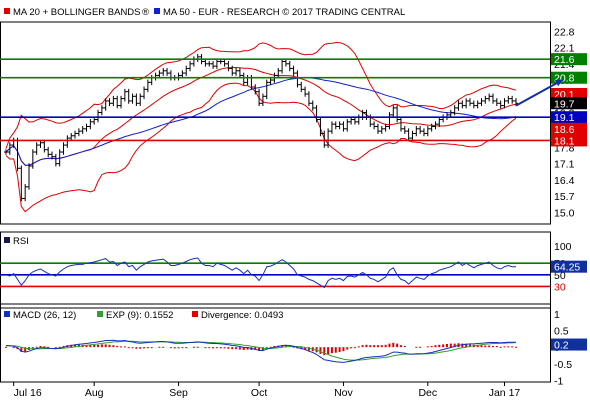 The width and height of the screenshot is (590, 400). Describe the element at coordinates (564, 49) in the screenshot. I see `price-tick-label: 22.1` at that location.